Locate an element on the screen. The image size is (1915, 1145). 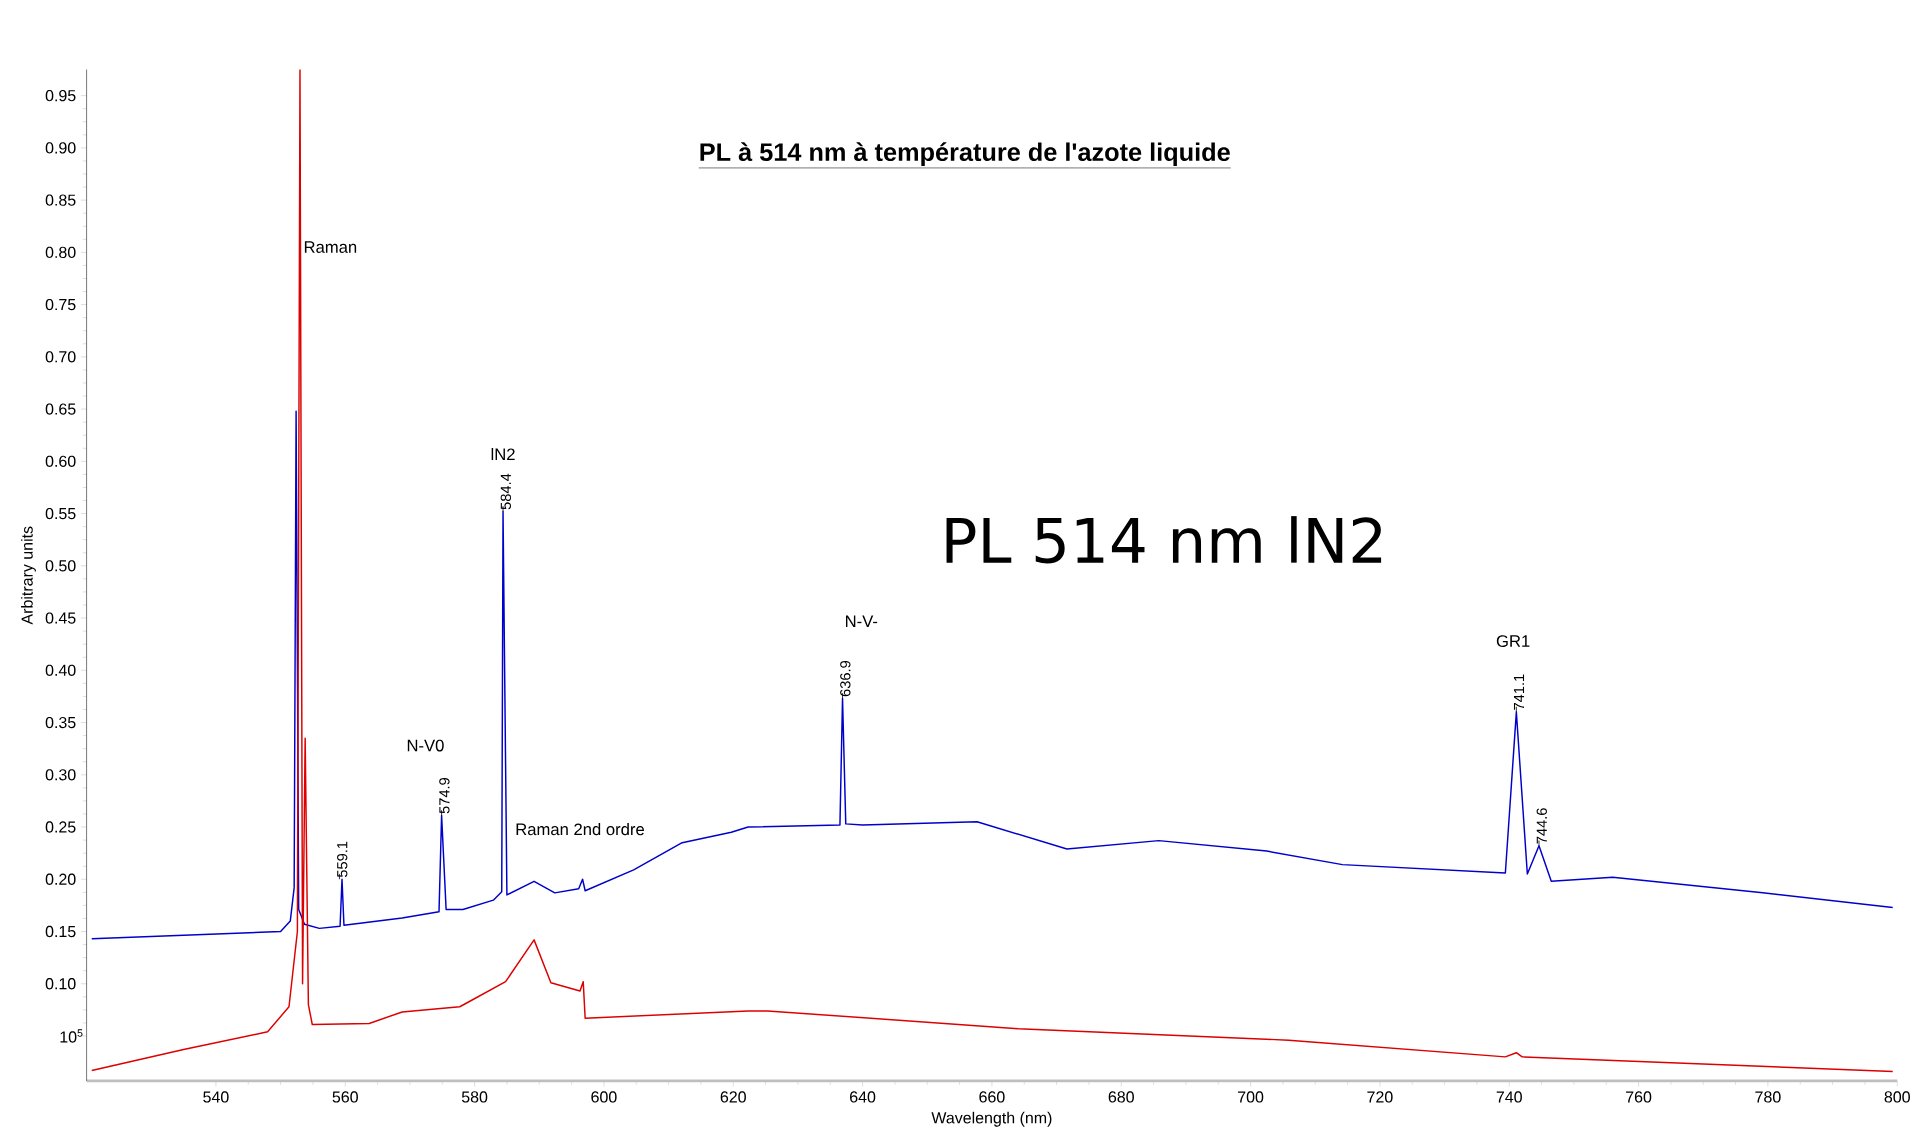
annotation: Raman 2nd ordre is located at coordinates (580, 829).